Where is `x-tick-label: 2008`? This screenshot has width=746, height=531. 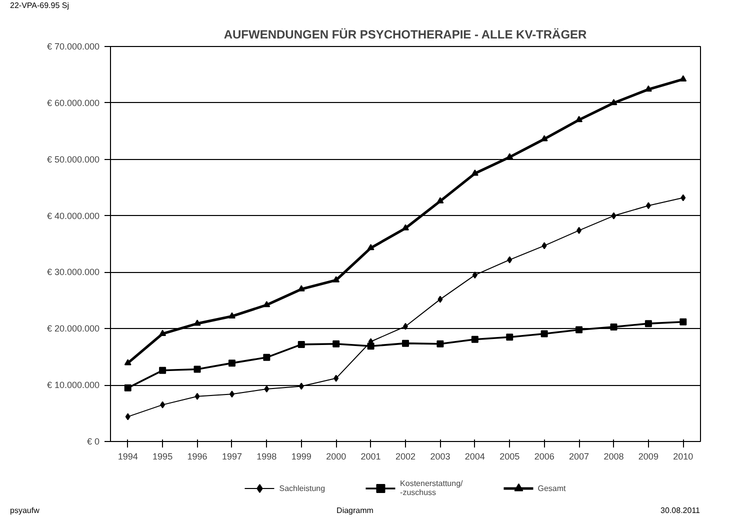
x-tick-label: 2008 is located at coordinates (614, 457).